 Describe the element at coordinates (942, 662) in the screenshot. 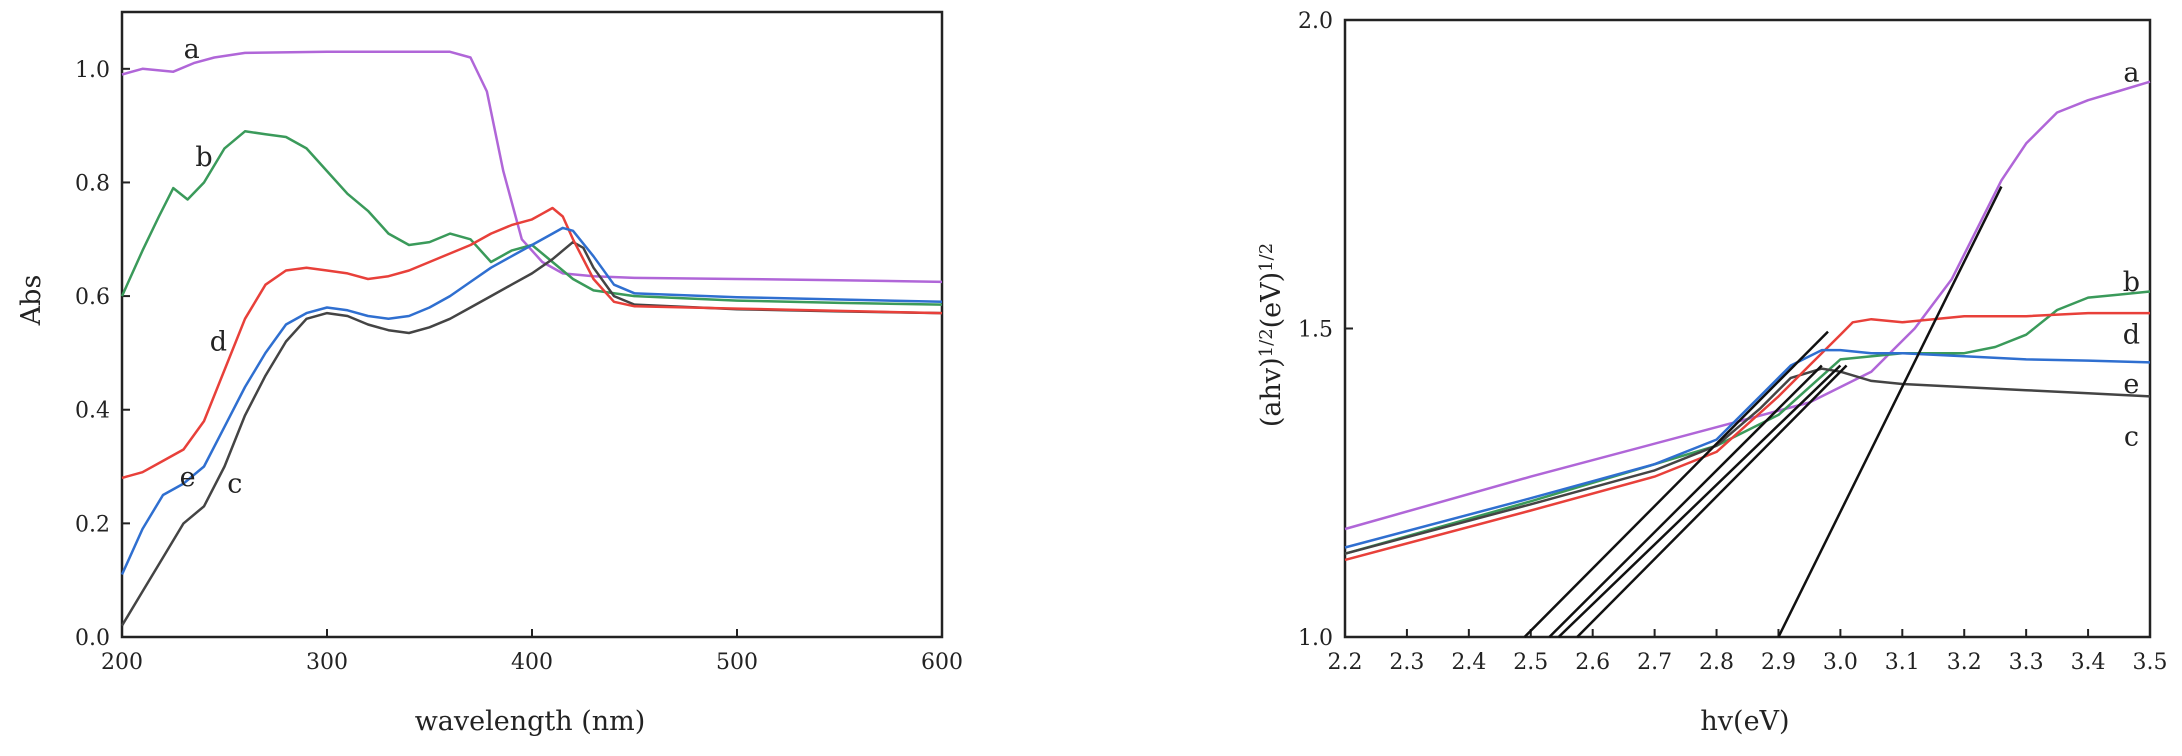

I see `x-tick-label: 600` at that location.